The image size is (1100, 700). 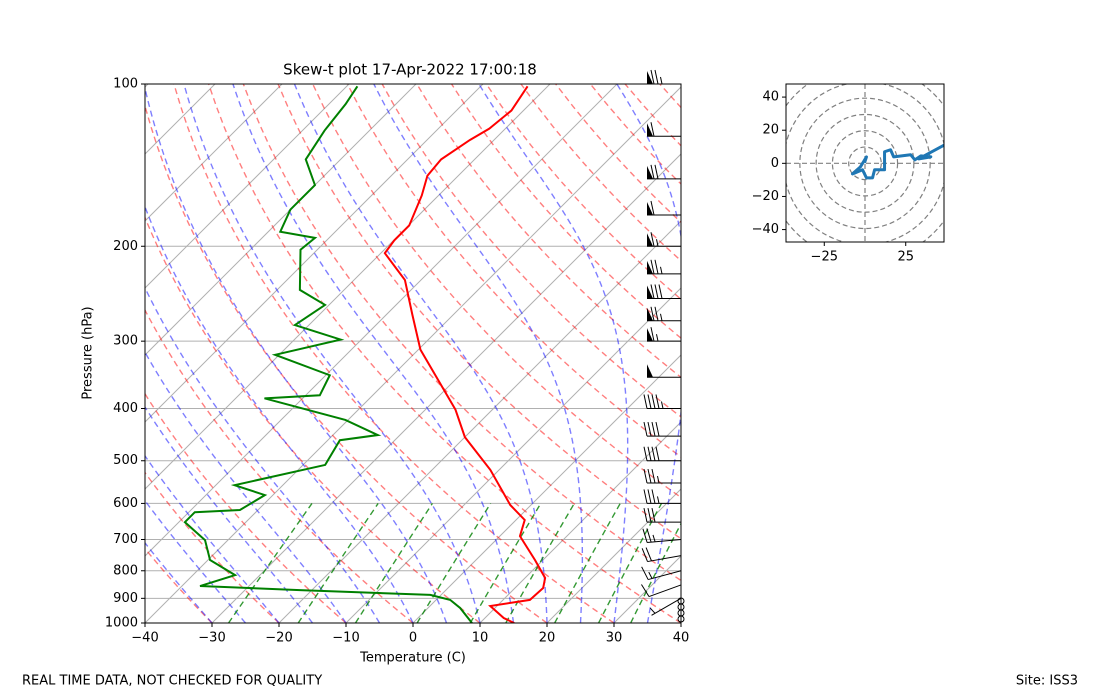 I want to click on x-tick-label: −25, so click(x=824, y=257).